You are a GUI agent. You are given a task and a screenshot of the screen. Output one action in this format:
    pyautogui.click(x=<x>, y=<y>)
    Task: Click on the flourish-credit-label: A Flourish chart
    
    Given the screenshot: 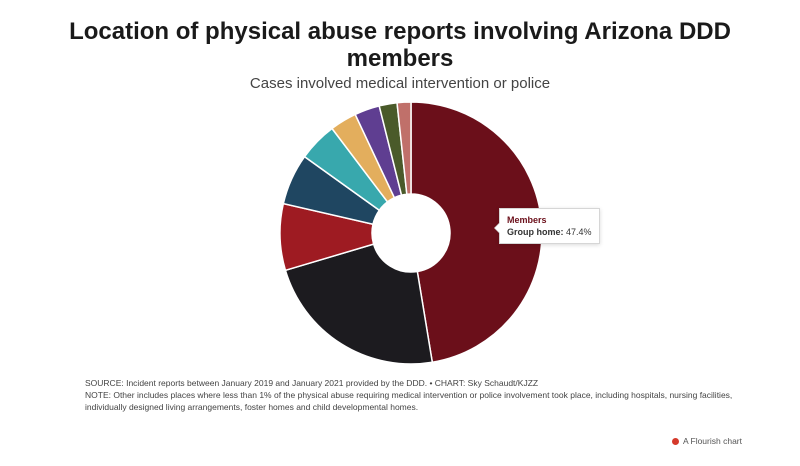 What is the action you would take?
    pyautogui.click(x=712, y=441)
    